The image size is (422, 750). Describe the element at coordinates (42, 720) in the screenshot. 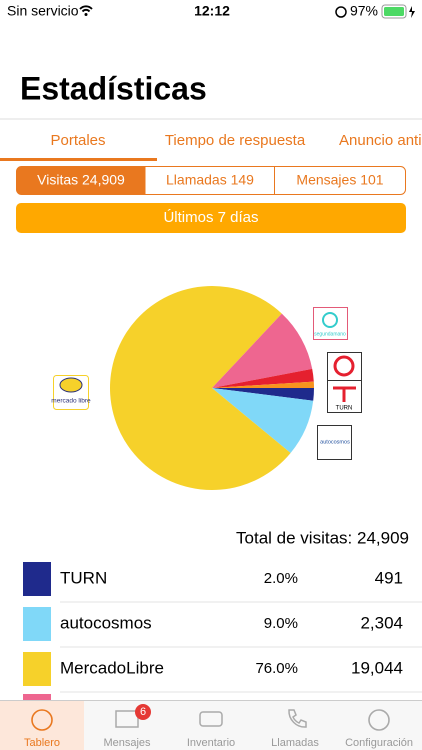

I see `icon-gauge` at that location.